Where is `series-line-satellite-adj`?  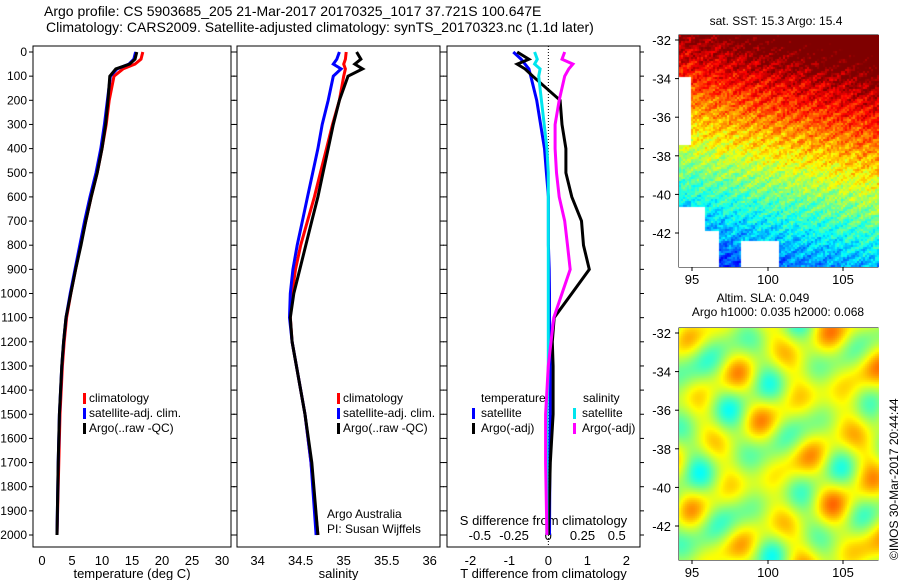
series-line-satellite-adj is located at coordinates (96, 293).